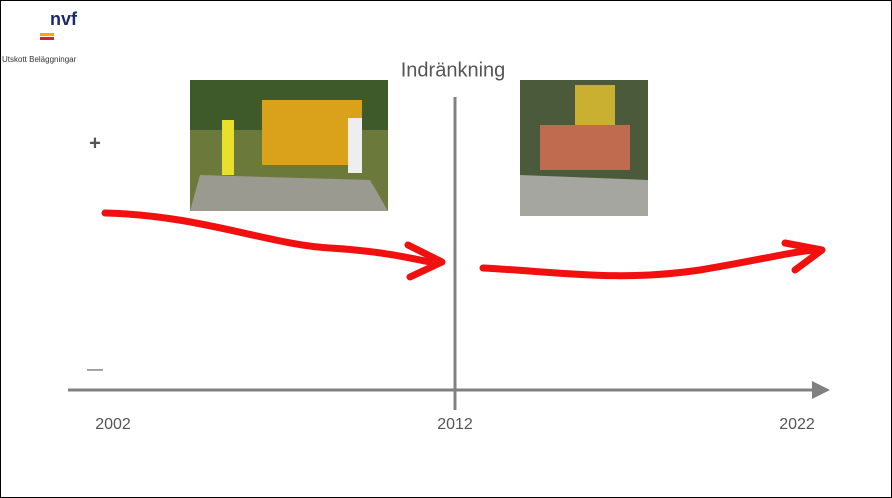 Image resolution: width=892 pixels, height=498 pixels. Describe the element at coordinates (64, 19) in the screenshot. I see `logo-text: nvf` at that location.